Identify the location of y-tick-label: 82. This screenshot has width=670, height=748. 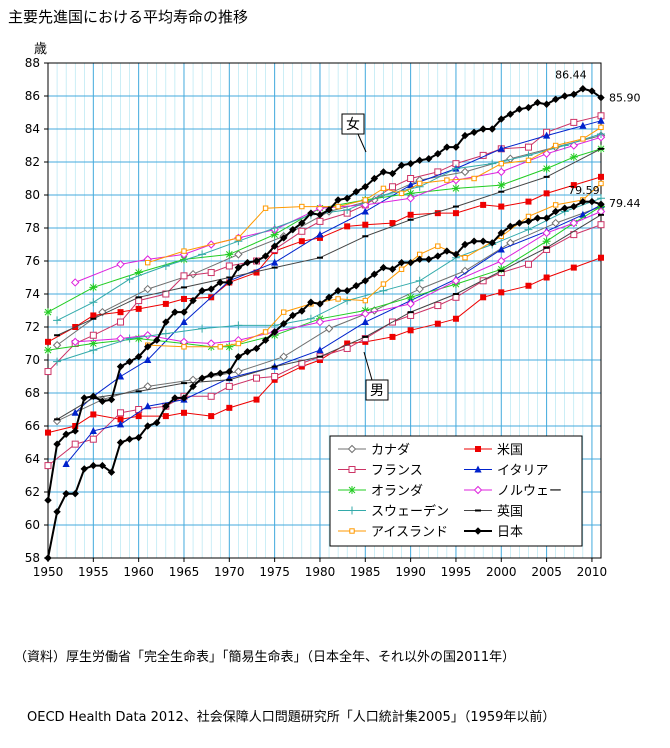
(32, 162).